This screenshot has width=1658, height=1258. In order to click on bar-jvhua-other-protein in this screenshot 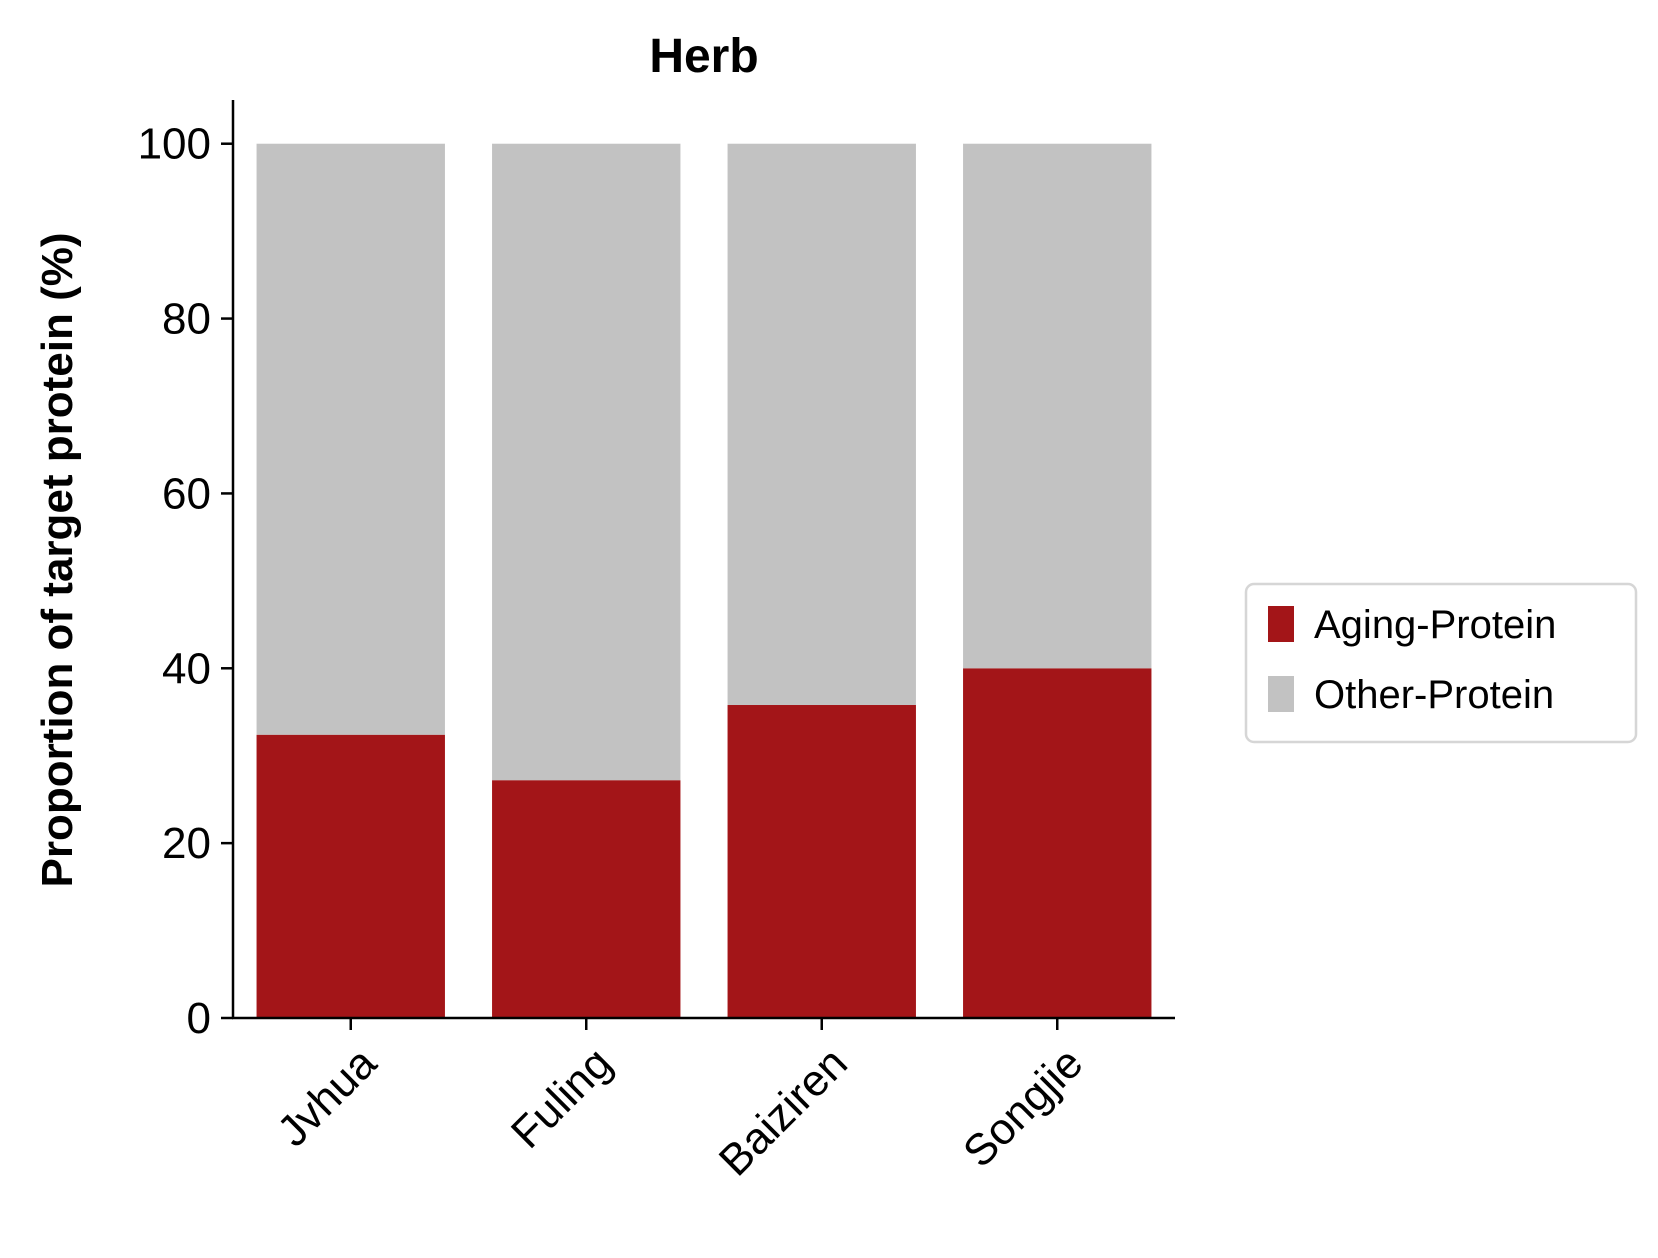, I will do `click(350, 439)`.